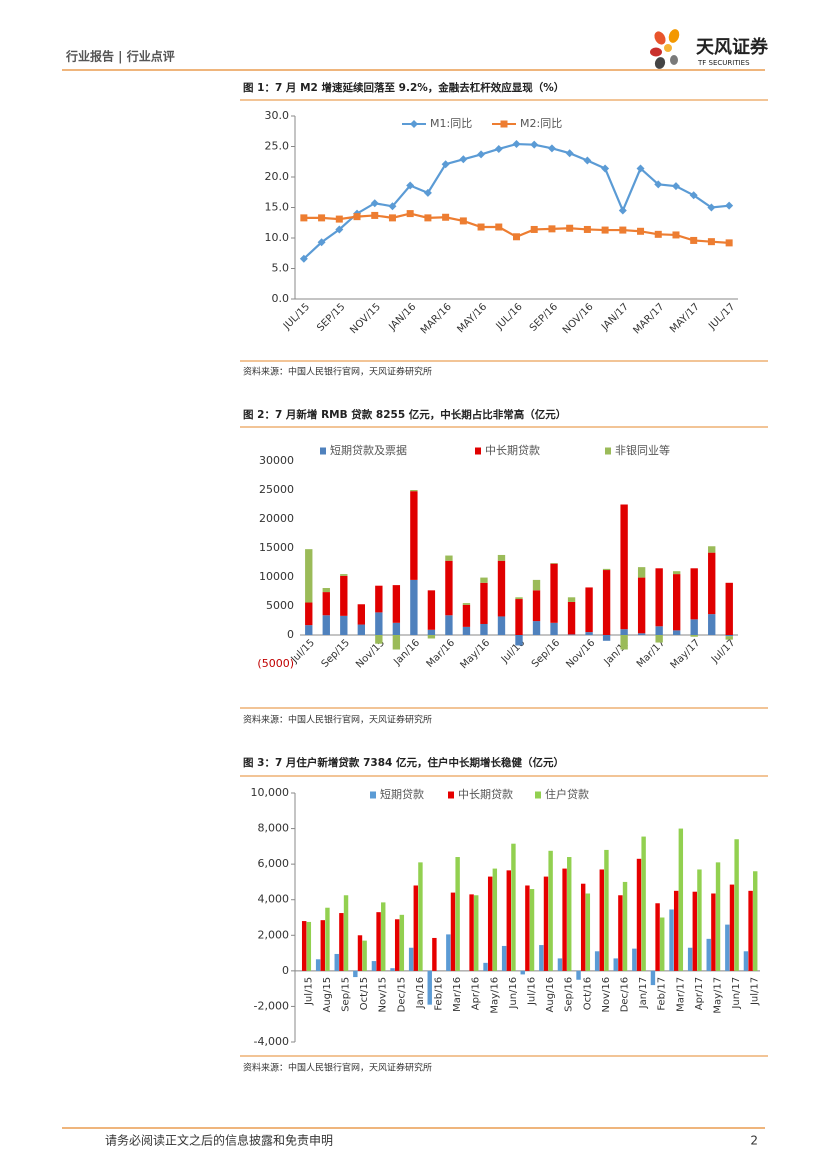 This screenshot has height=1169, width=827. Describe the element at coordinates (472, 318) in the screenshot. I see `x-tick-label: MAY/16` at that location.